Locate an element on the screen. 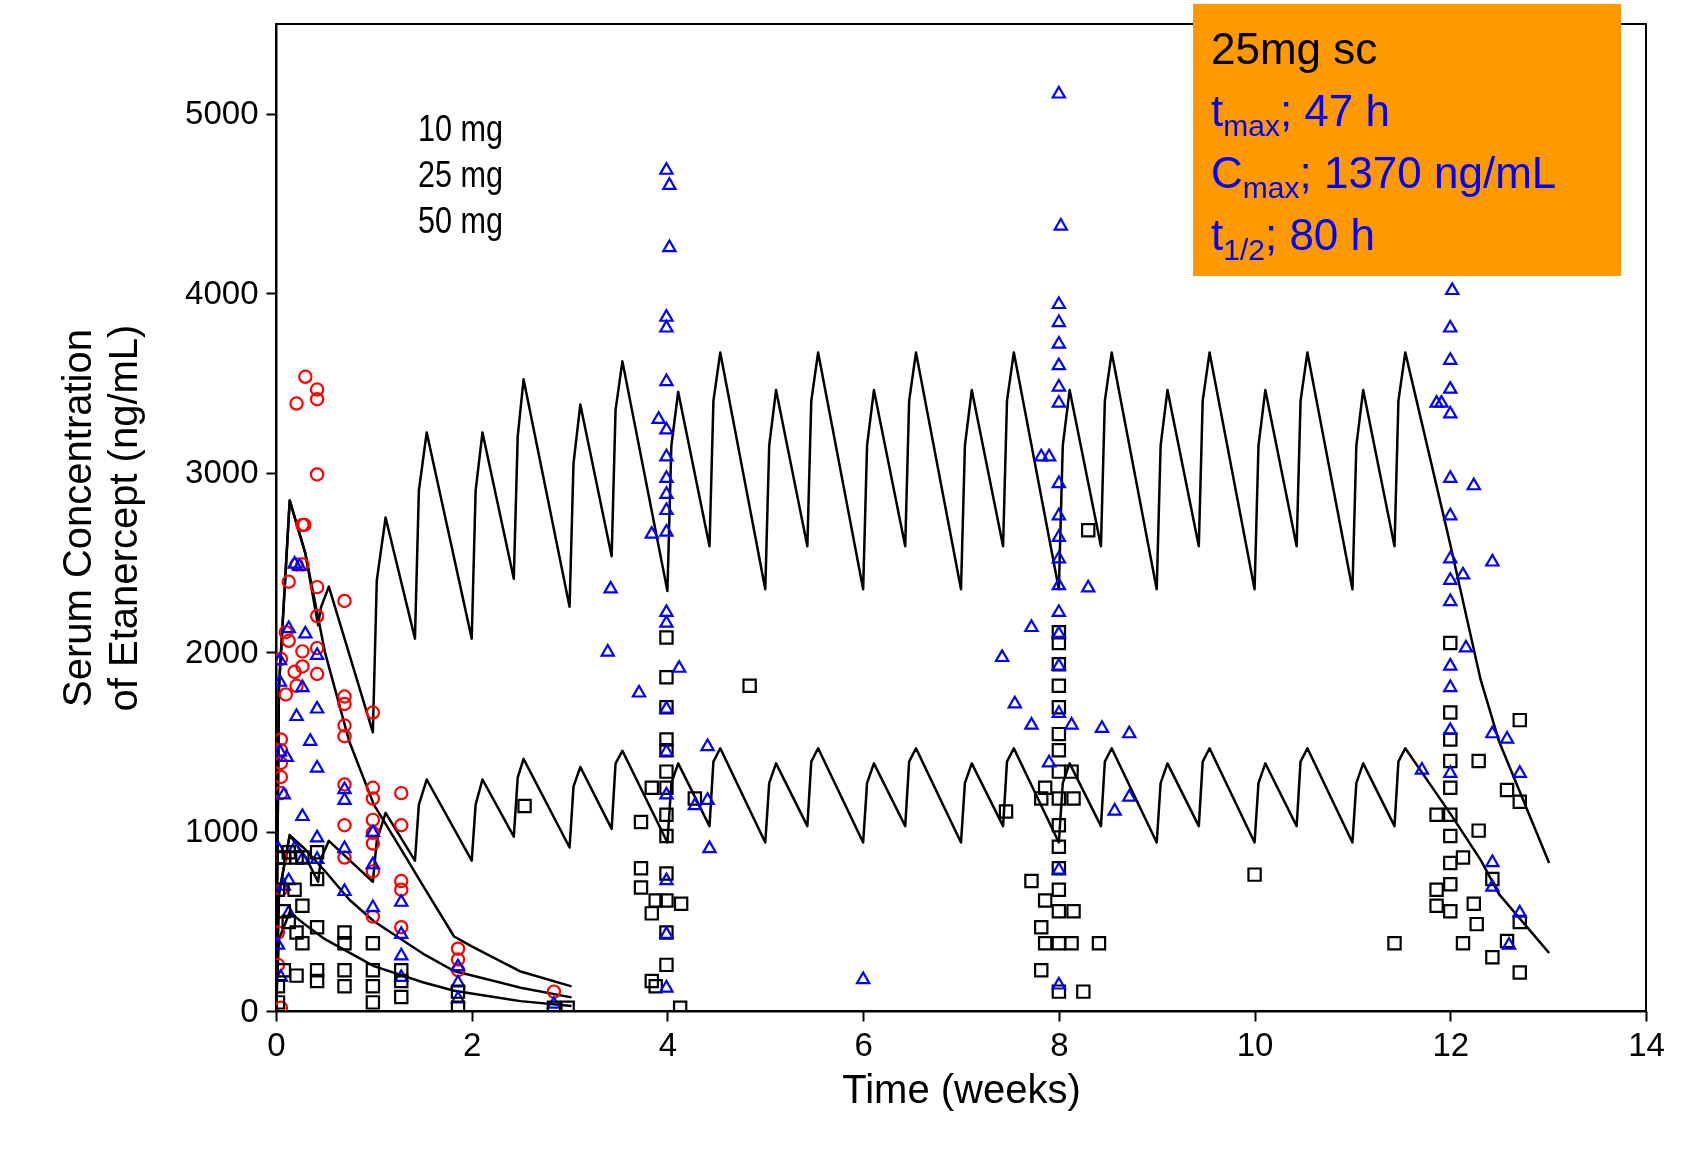  x-tick-label: 14 is located at coordinates (1646, 1044).